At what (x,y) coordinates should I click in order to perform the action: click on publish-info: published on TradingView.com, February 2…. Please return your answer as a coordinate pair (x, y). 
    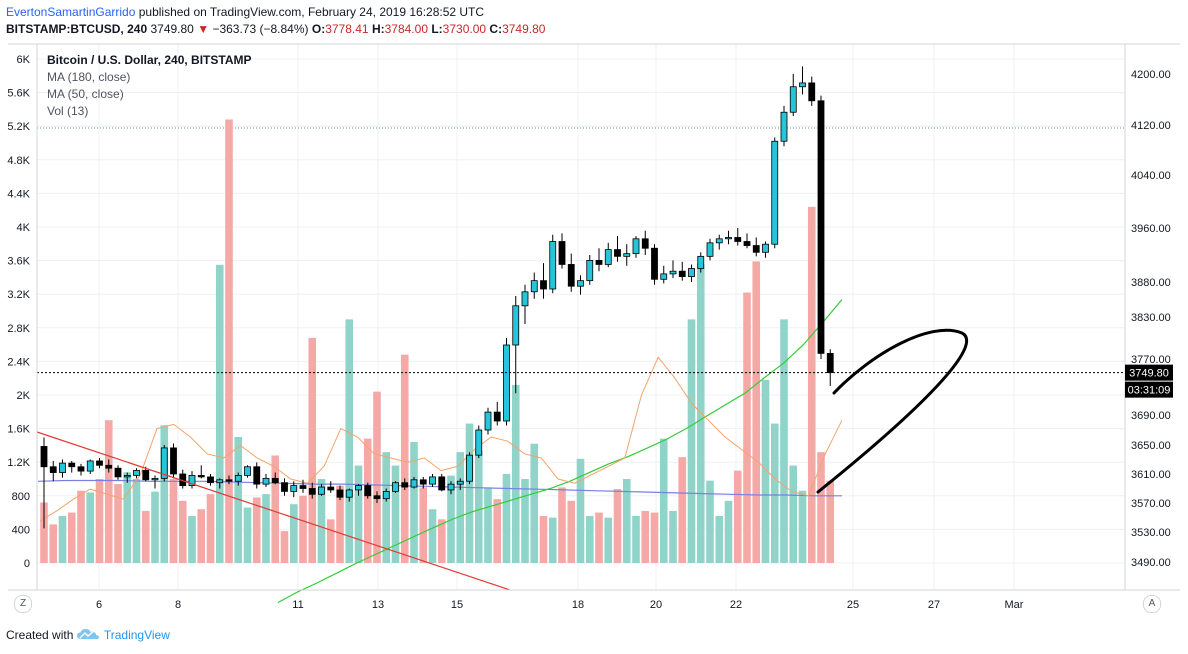
    Looking at the image, I should click on (311, 12).